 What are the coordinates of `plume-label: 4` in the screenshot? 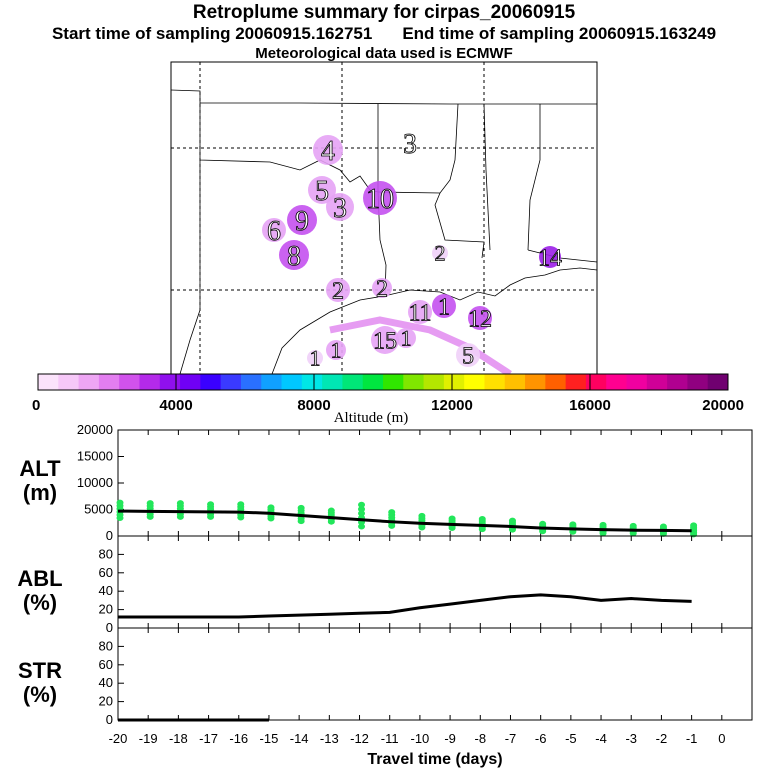 It's located at (328, 151).